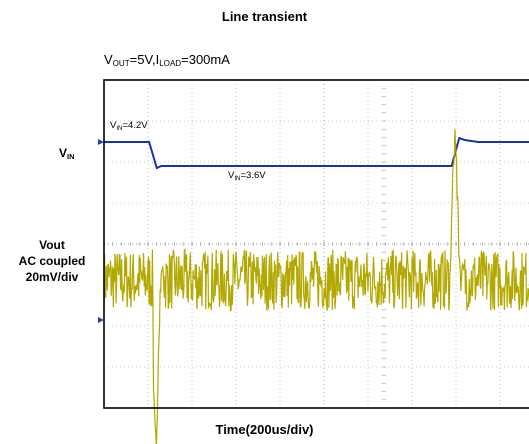 The width and height of the screenshot is (529, 444). What do you see at coordinates (52, 261) in the screenshot?
I see `vout-channel-label: Vout AC coupled 20mV/div` at bounding box center [52, 261].